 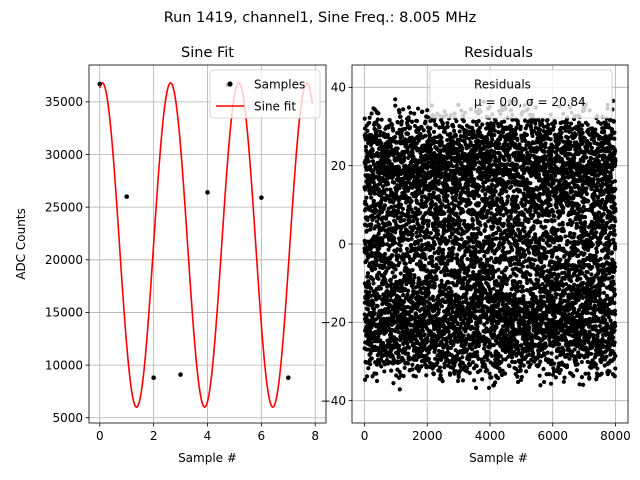 I want to click on sample-point, so click(x=288, y=378).